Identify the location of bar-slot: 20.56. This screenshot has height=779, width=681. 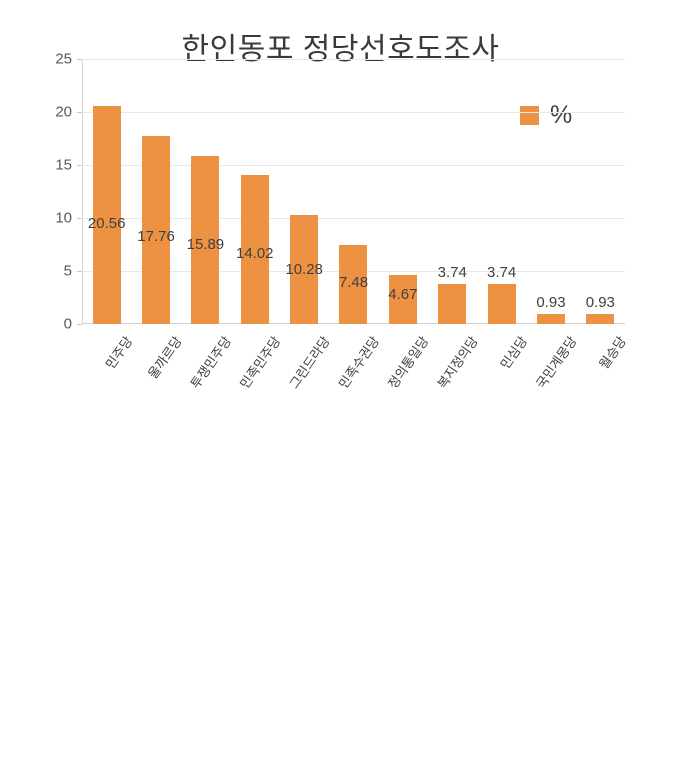
(106, 191).